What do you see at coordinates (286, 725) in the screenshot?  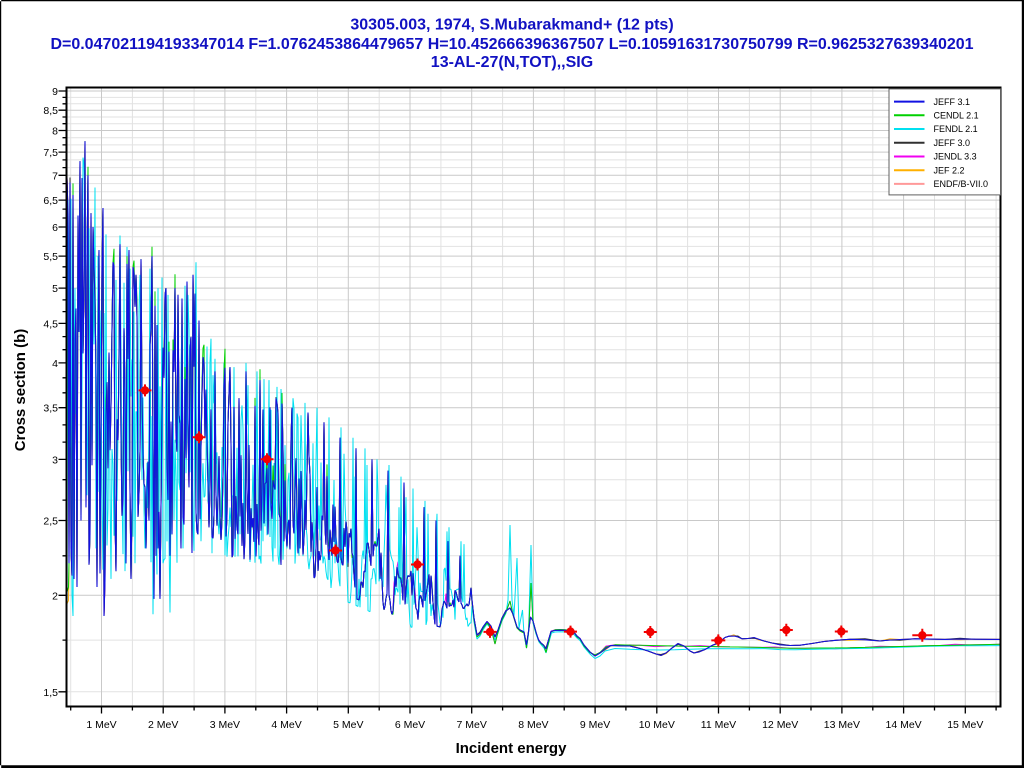 I see `svg-text: 4 MeV` at bounding box center [286, 725].